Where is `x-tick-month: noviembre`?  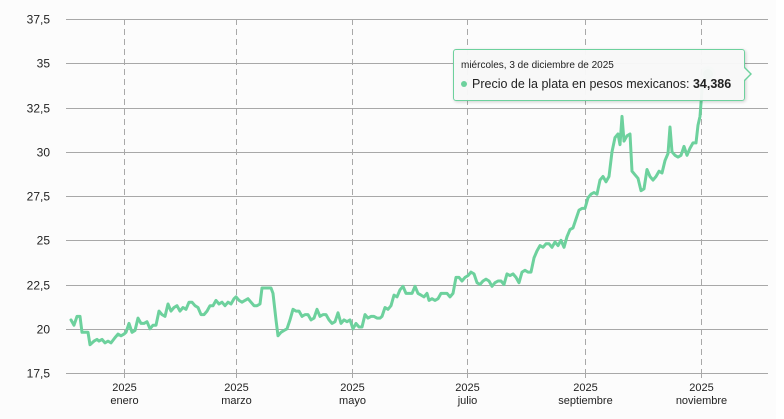 x-tick-month: noviembre is located at coordinates (701, 401).